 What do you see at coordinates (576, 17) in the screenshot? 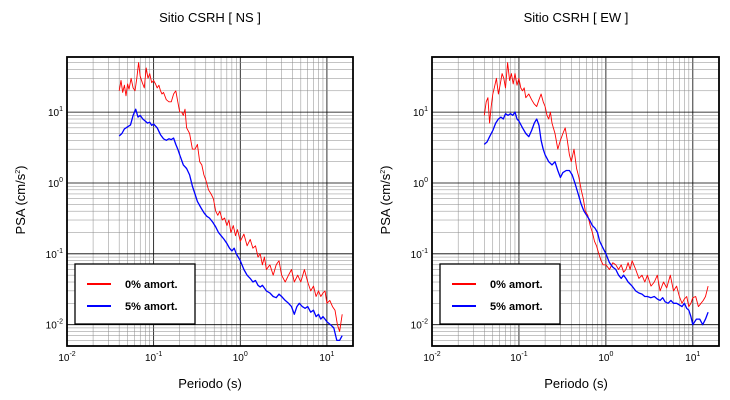
I see `chart-title: Sitio CSRH [ EW ]` at bounding box center [576, 17].